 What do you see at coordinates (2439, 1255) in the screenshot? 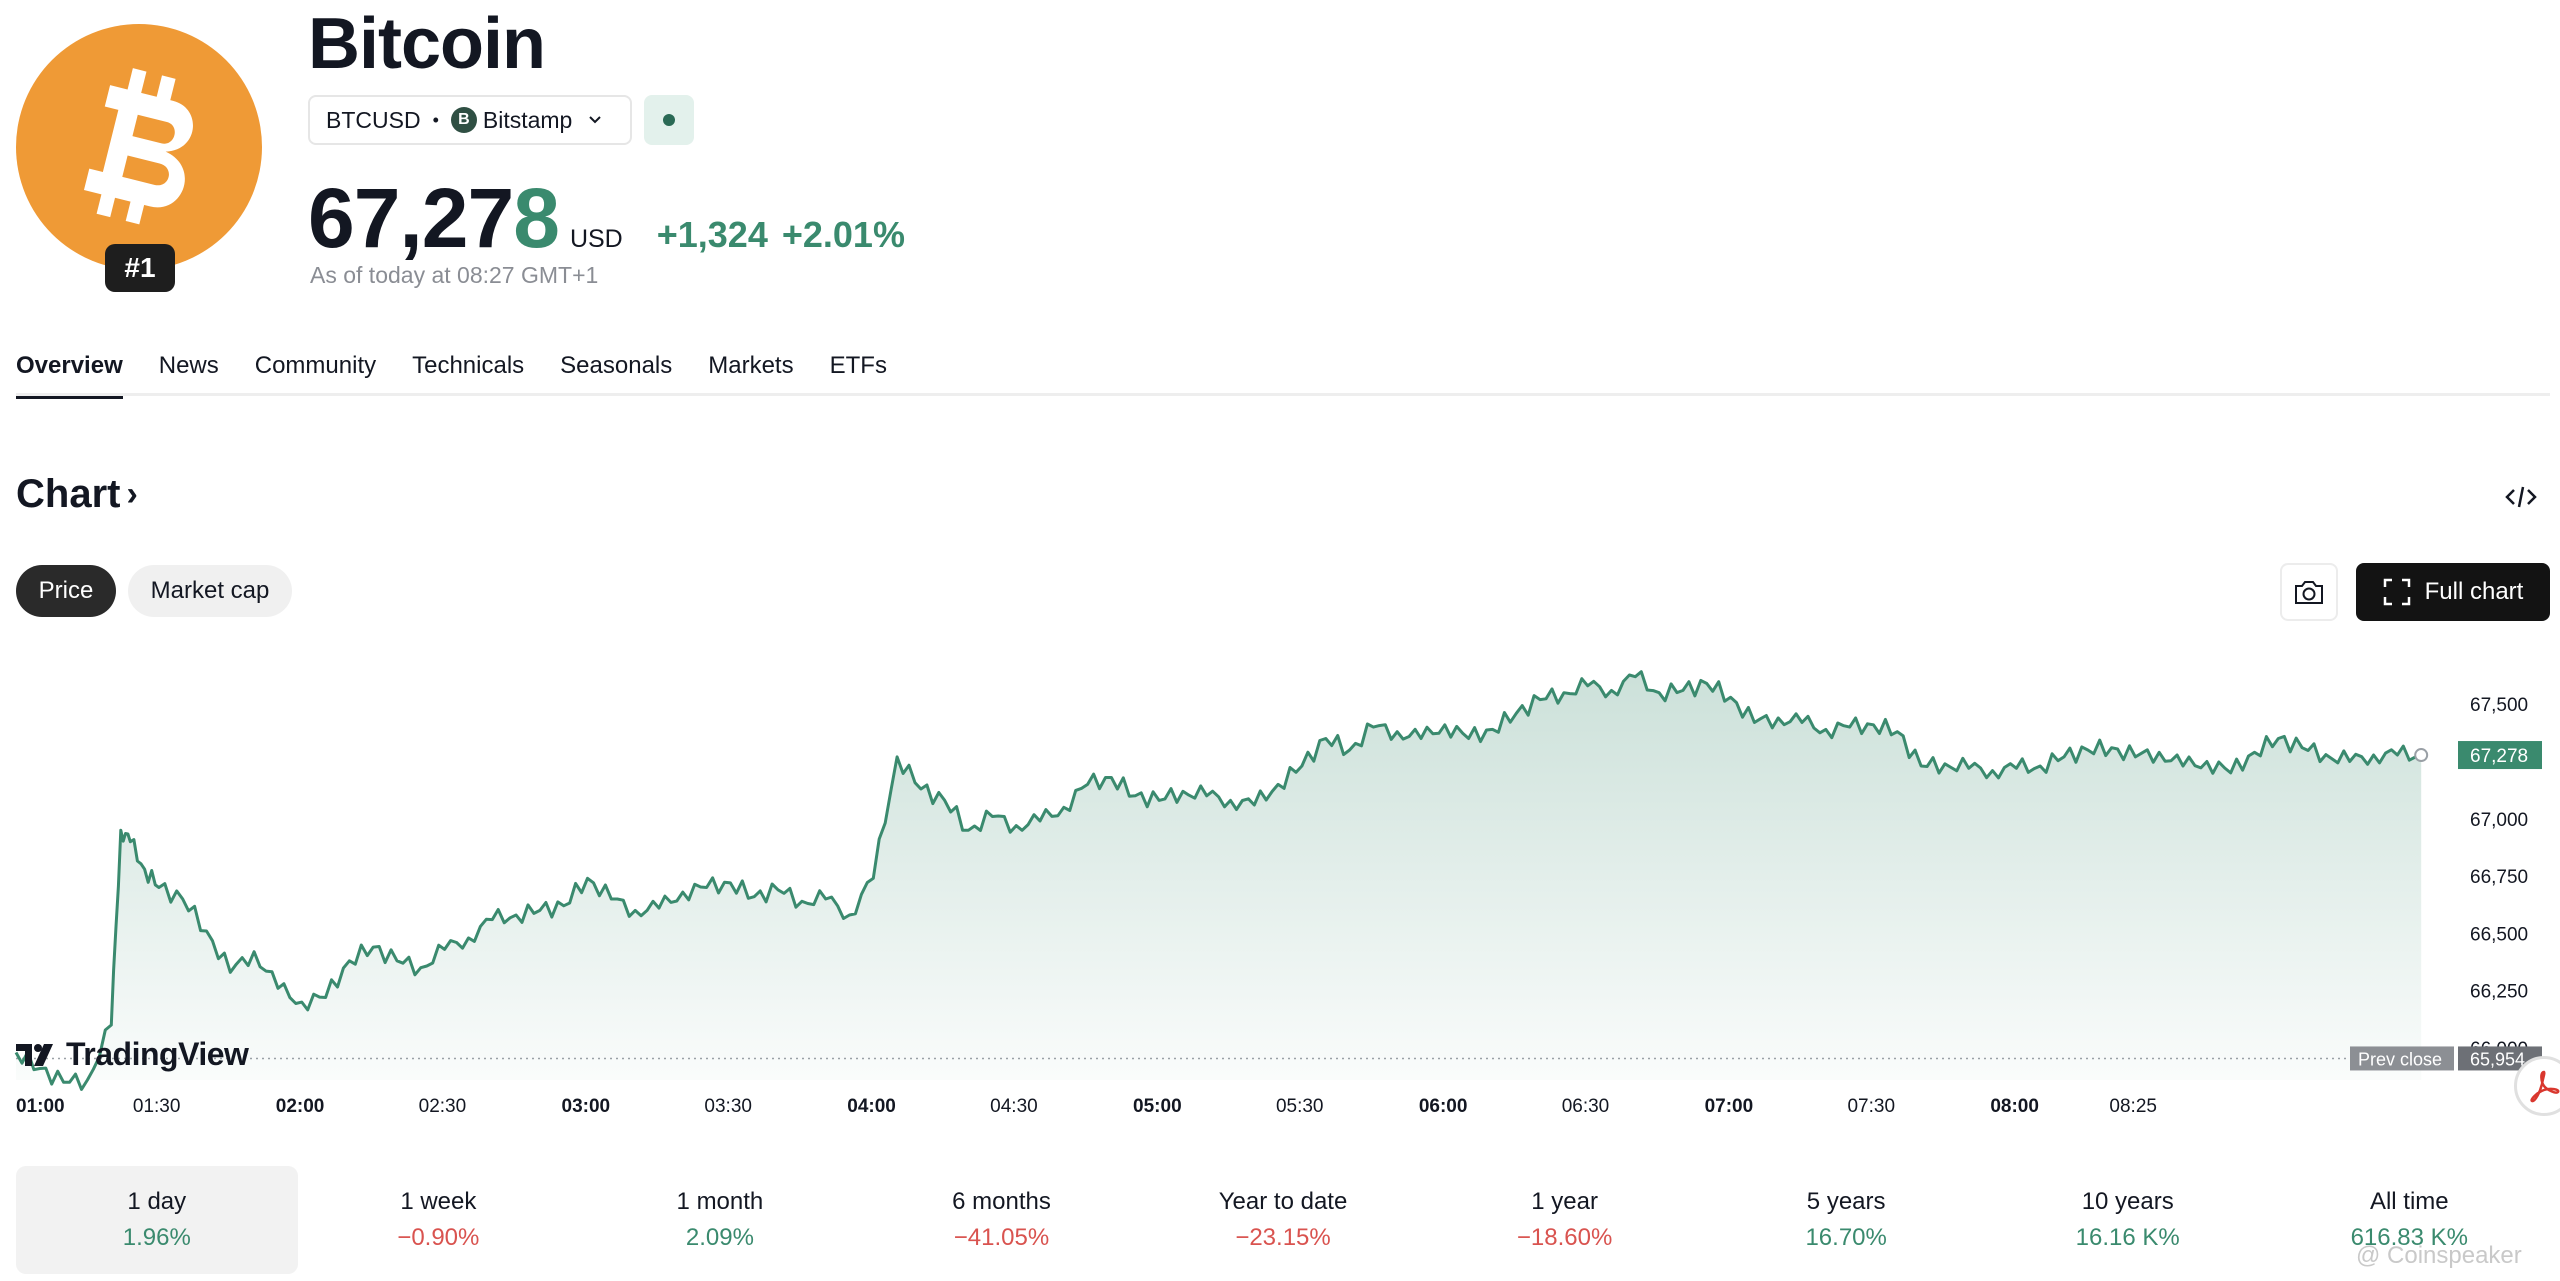
I see `watermark: @ Coinspeaker` at bounding box center [2439, 1255].